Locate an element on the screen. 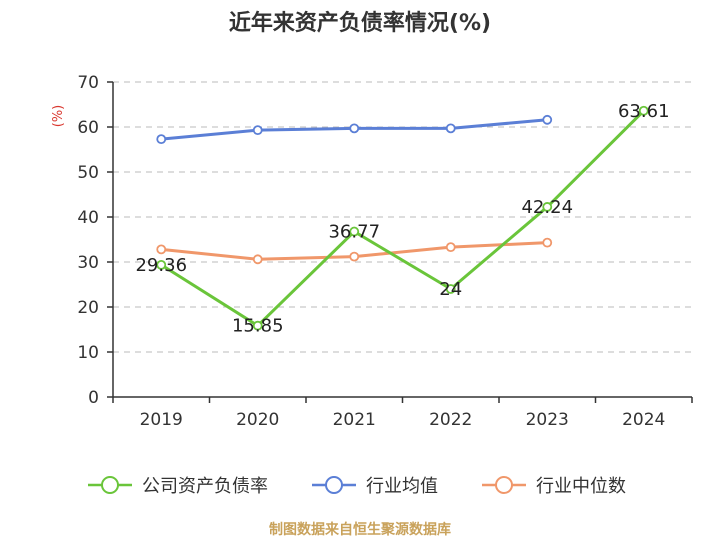 This screenshot has width=720, height=540. y-tick-label: 70 is located at coordinates (88, 83).